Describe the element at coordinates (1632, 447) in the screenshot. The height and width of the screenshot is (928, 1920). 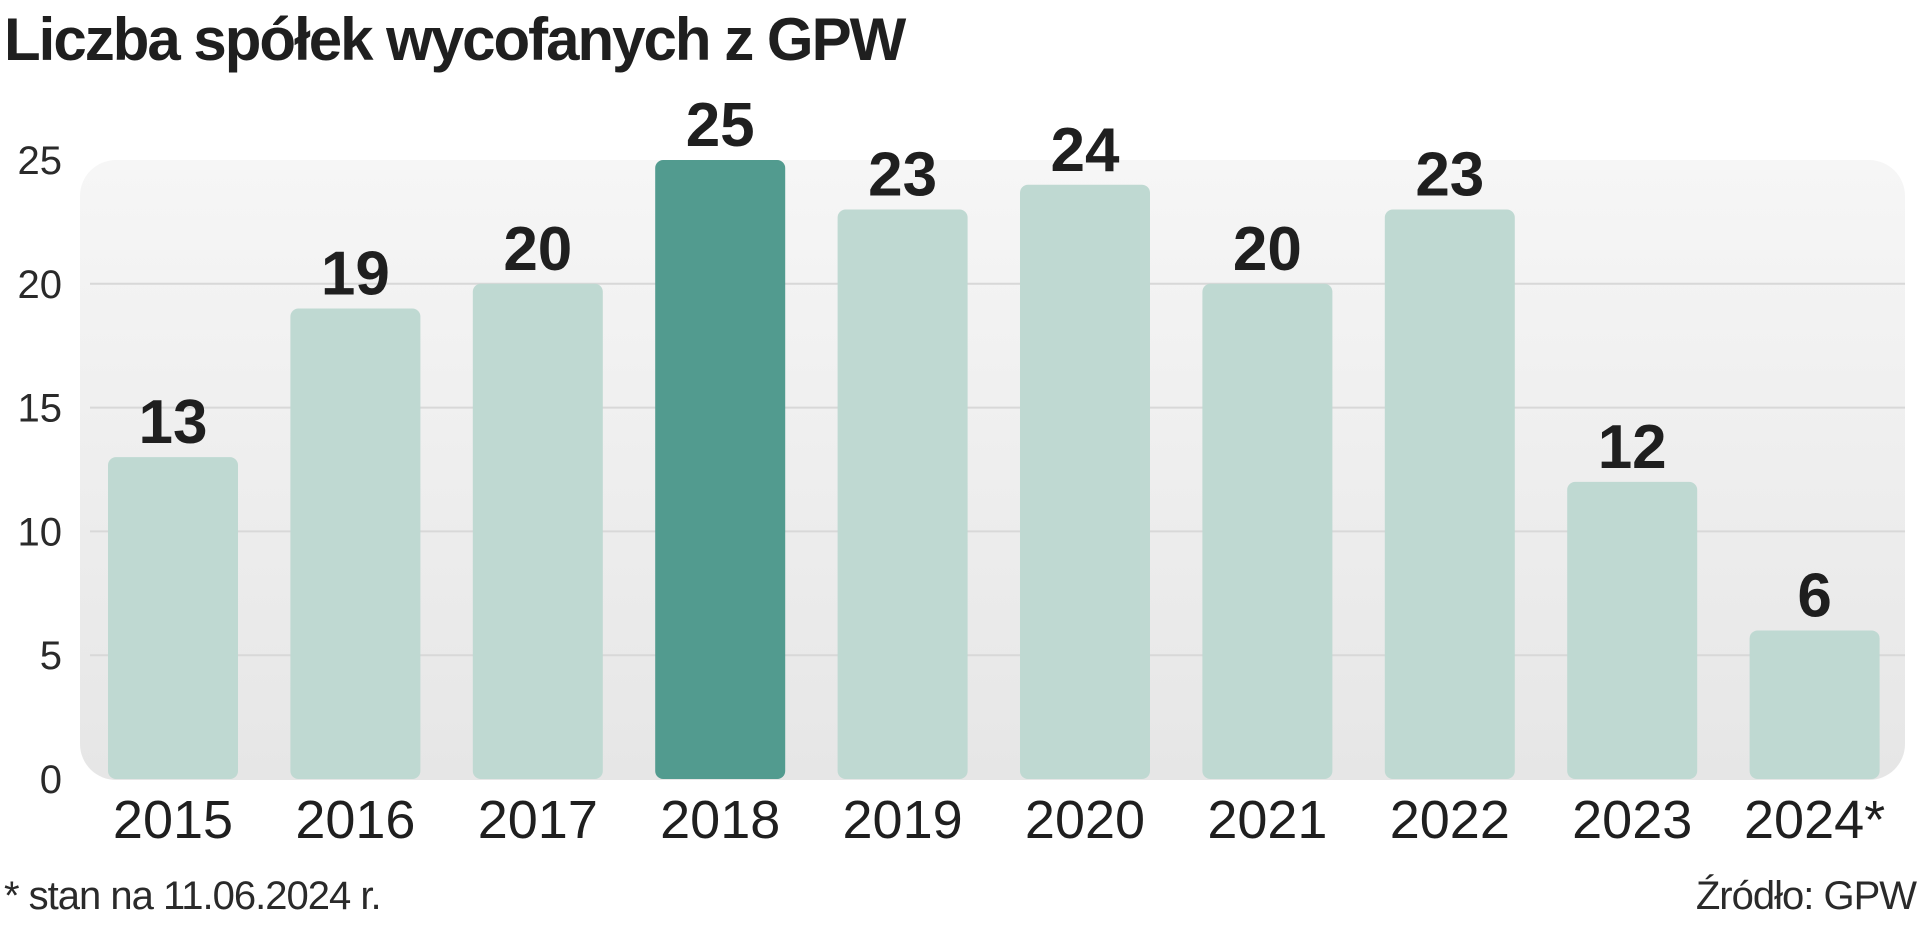
I see `data-label: 12` at that location.